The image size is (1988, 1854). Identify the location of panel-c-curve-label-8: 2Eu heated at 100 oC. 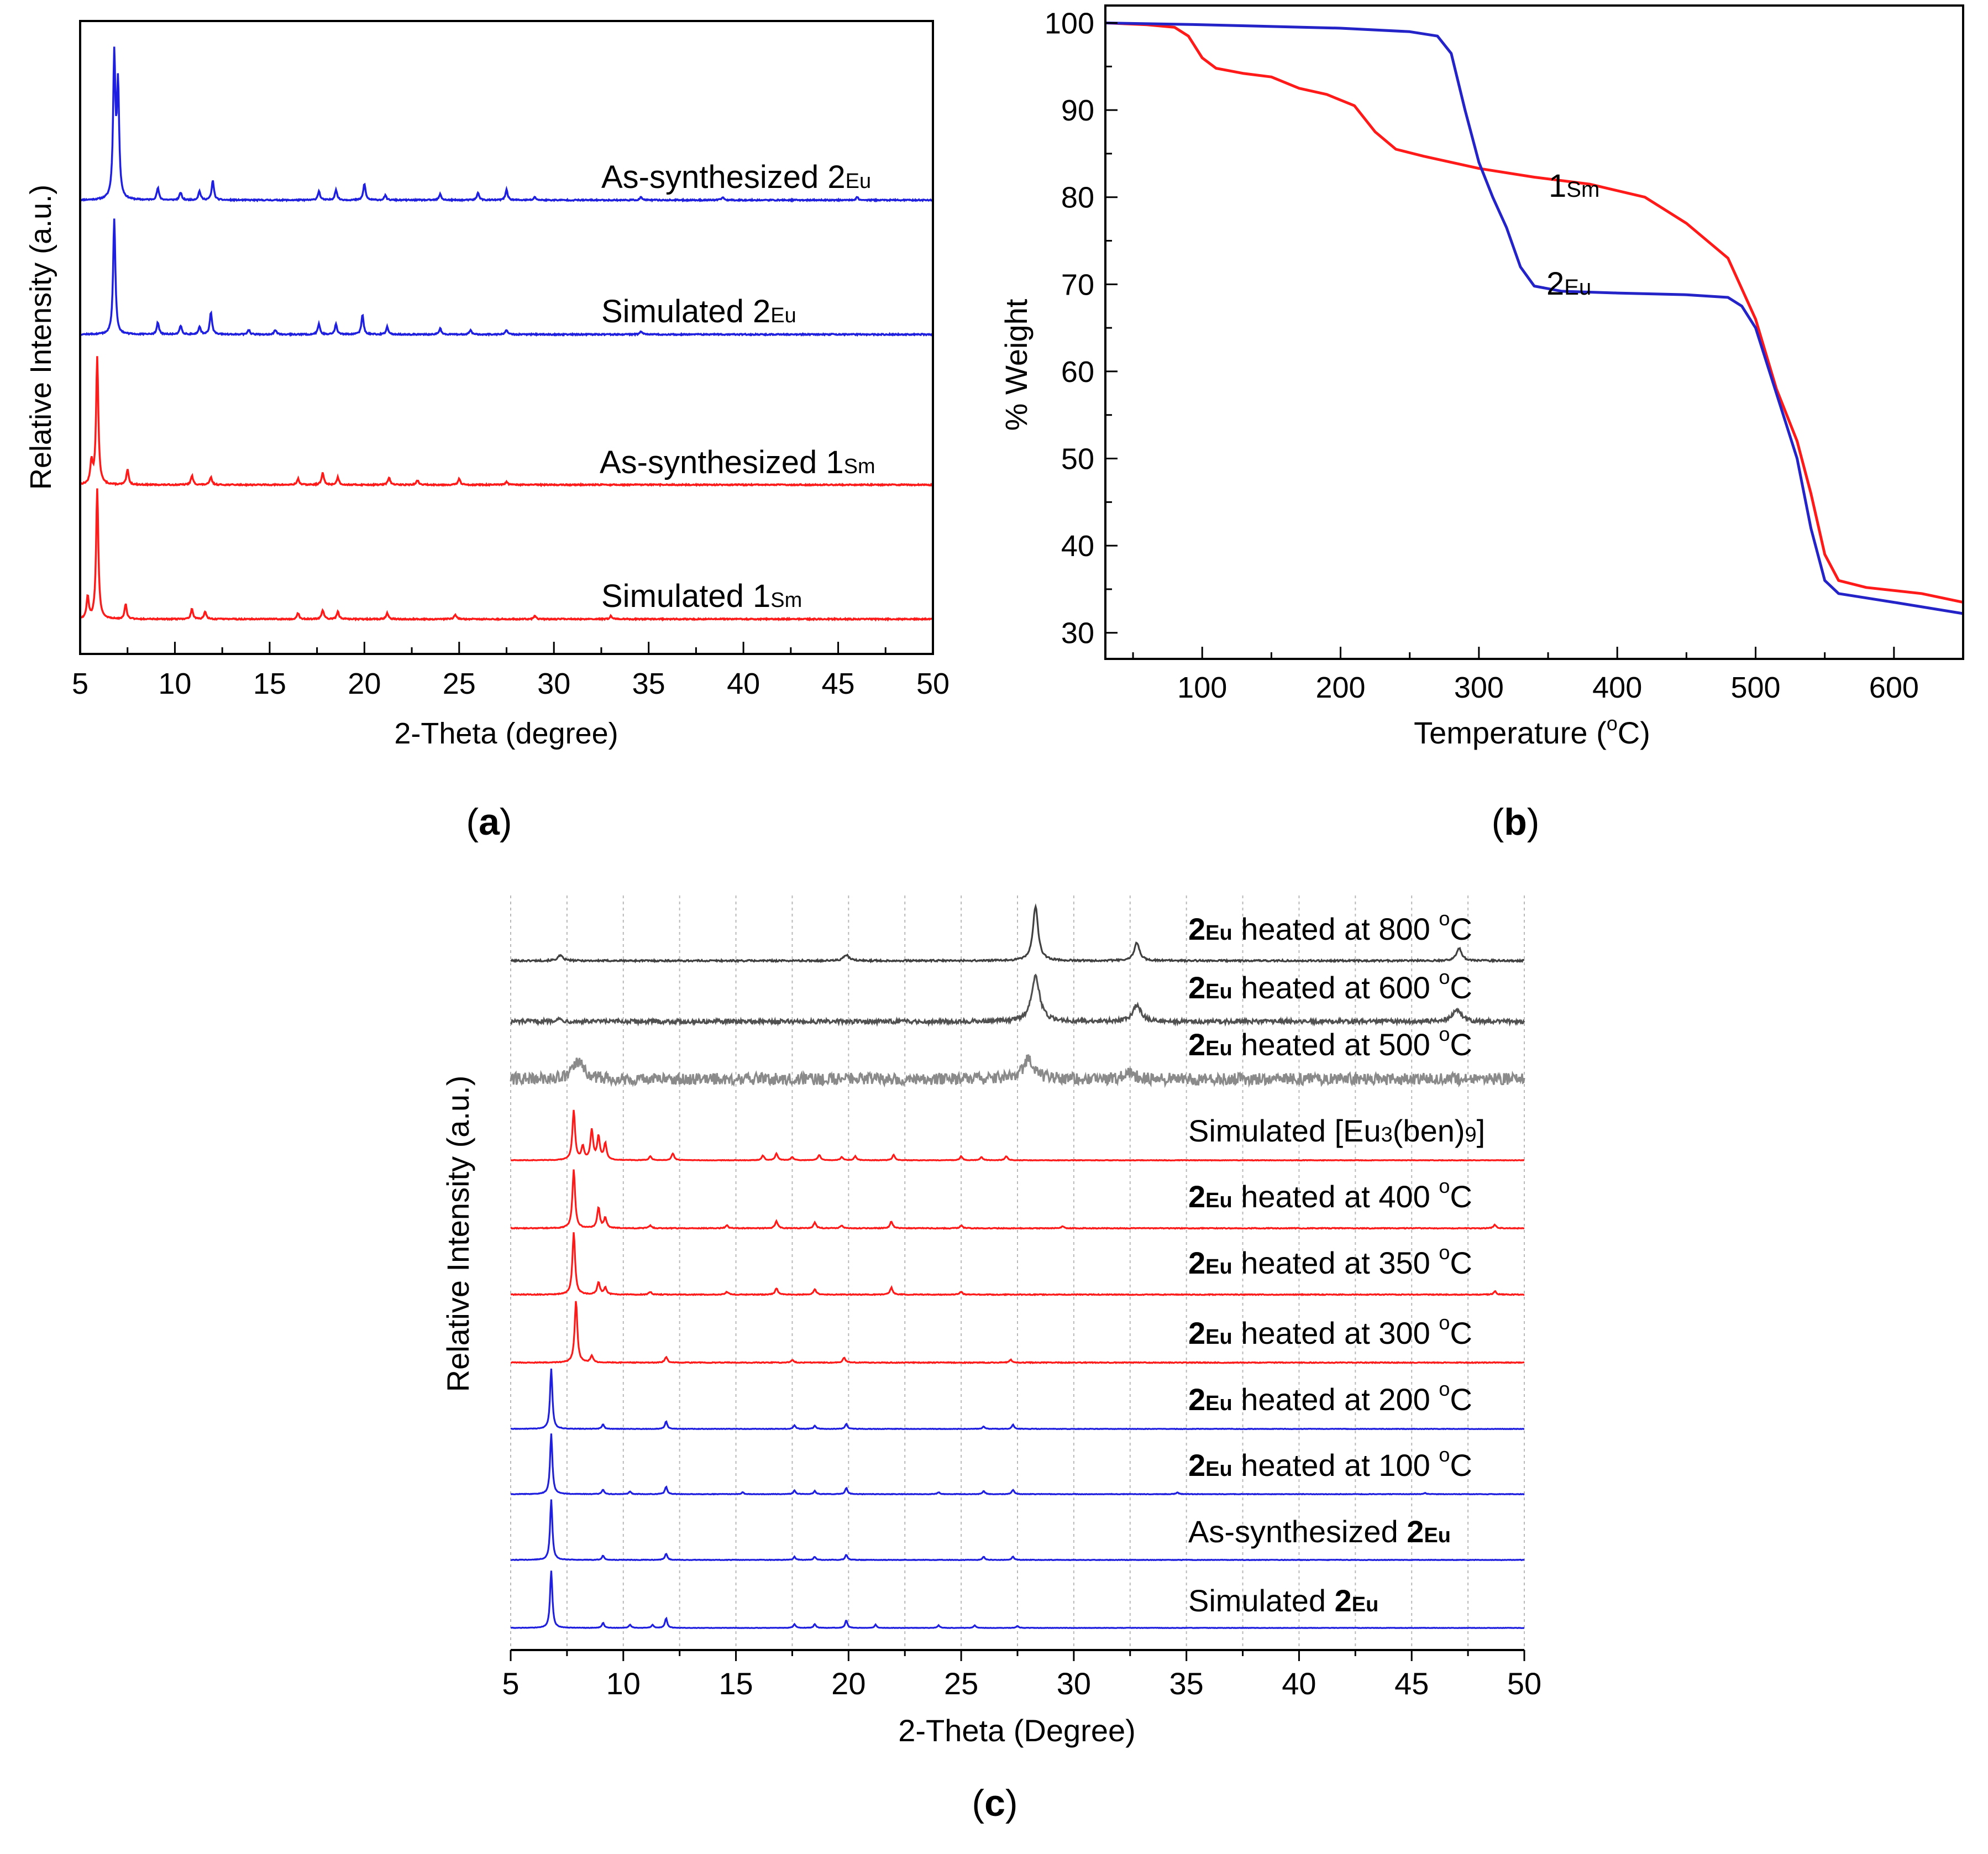
(1330, 1463).